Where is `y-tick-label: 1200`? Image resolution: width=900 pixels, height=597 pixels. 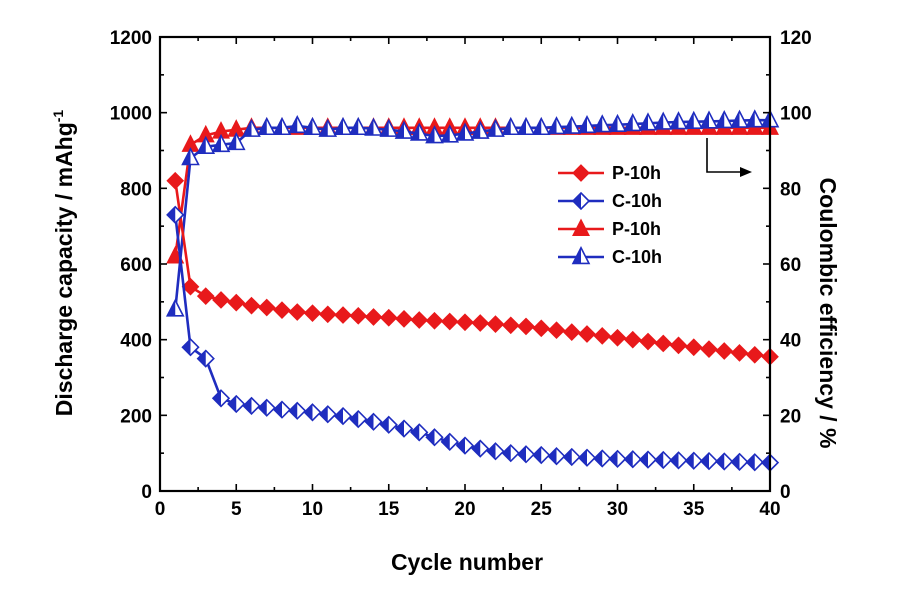 y-tick-label: 1200 is located at coordinates (131, 38).